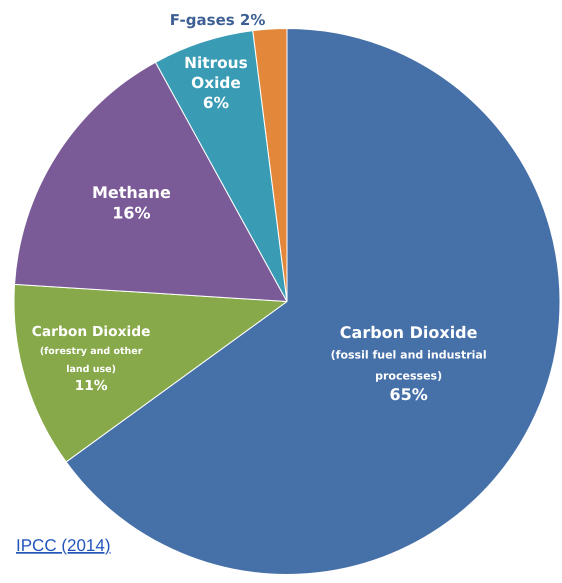 This screenshot has height=583, width=562. I want to click on slice-label: Nitrous Oxide, so click(216, 73).